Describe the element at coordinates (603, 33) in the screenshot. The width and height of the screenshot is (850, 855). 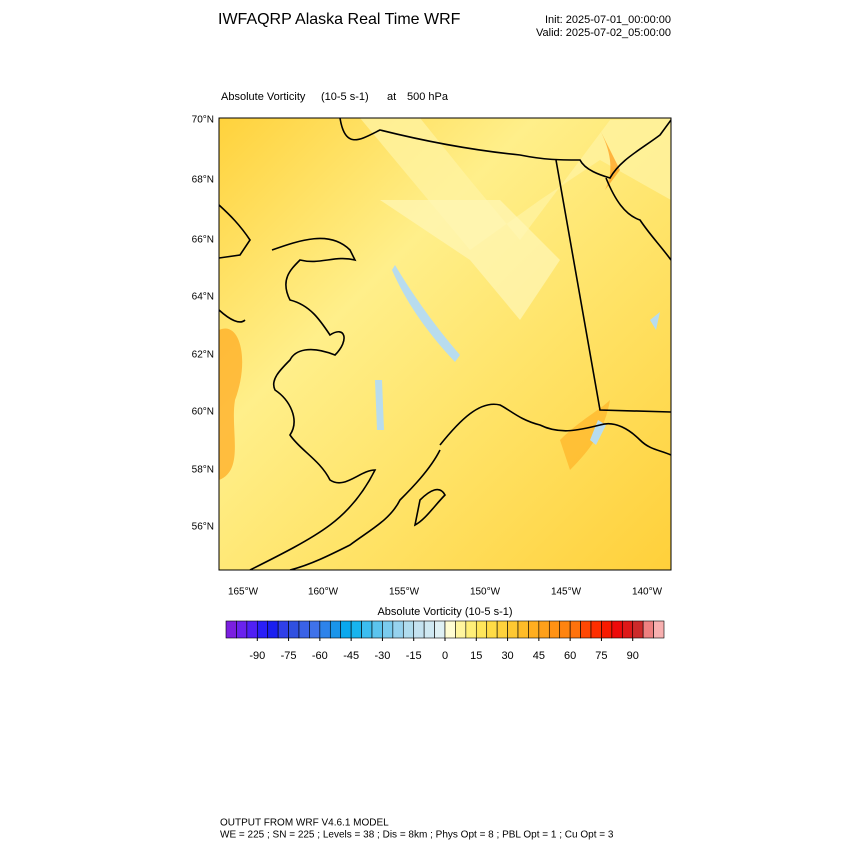
I see `valid-time: Valid: 2025-07-02_05:00:00` at that location.